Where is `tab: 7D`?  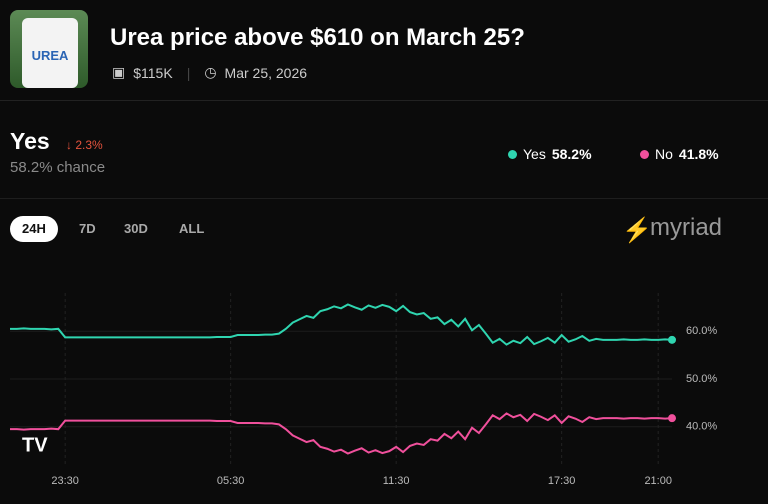 tab: 7D is located at coordinates (87, 228).